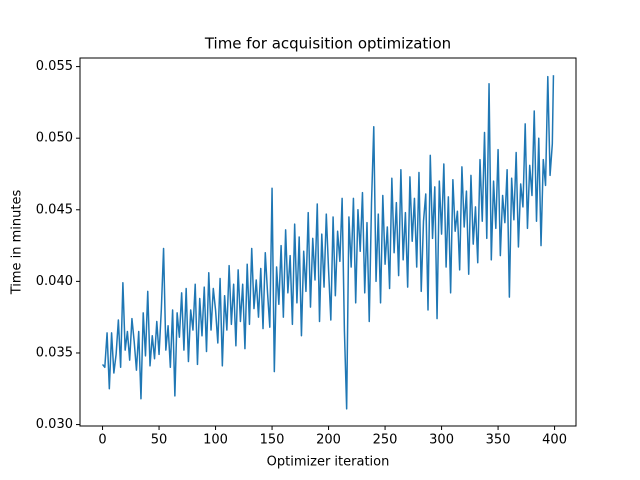 This screenshot has width=640, height=480. What do you see at coordinates (54, 209) in the screenshot?
I see `y-tick-label: 0.045` at bounding box center [54, 209].